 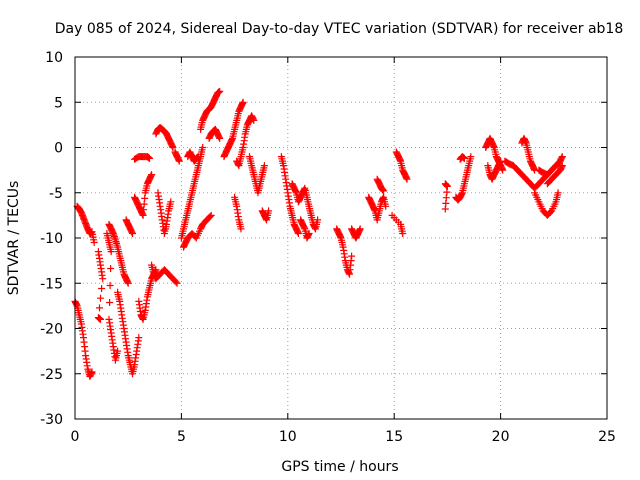 I want to click on y-tick-label: 5, so click(x=58, y=103).